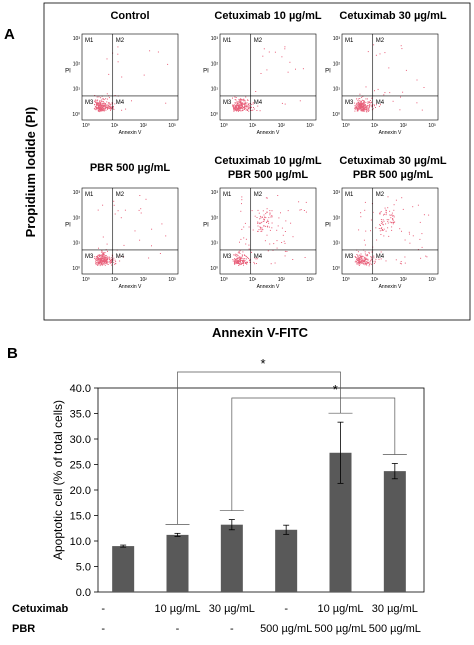 This screenshot has width=474, height=645. What do you see at coordinates (83, 568) in the screenshot?
I see `y-tick-label: 5.0` at bounding box center [83, 568].